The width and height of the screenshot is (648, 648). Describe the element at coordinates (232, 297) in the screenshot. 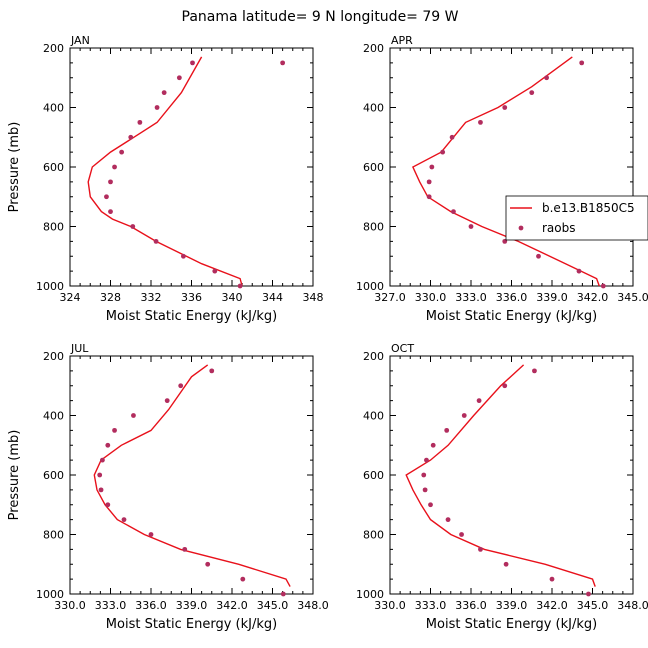

I see `x-tick-label: 340` at that location.